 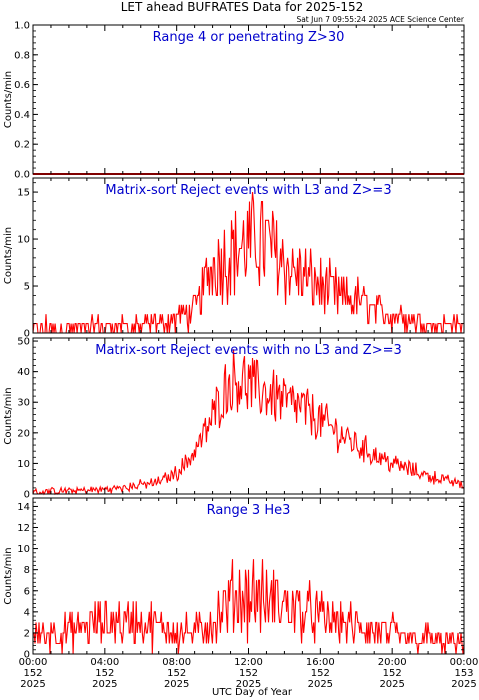 I want to click on x-tick-label: 20:00, so click(x=392, y=662).